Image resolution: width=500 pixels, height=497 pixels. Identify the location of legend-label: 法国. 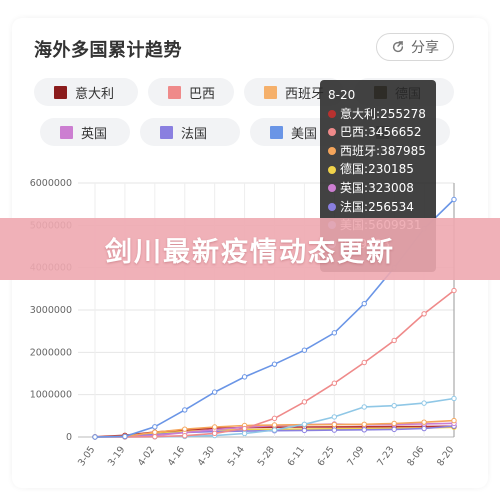
(194, 134).